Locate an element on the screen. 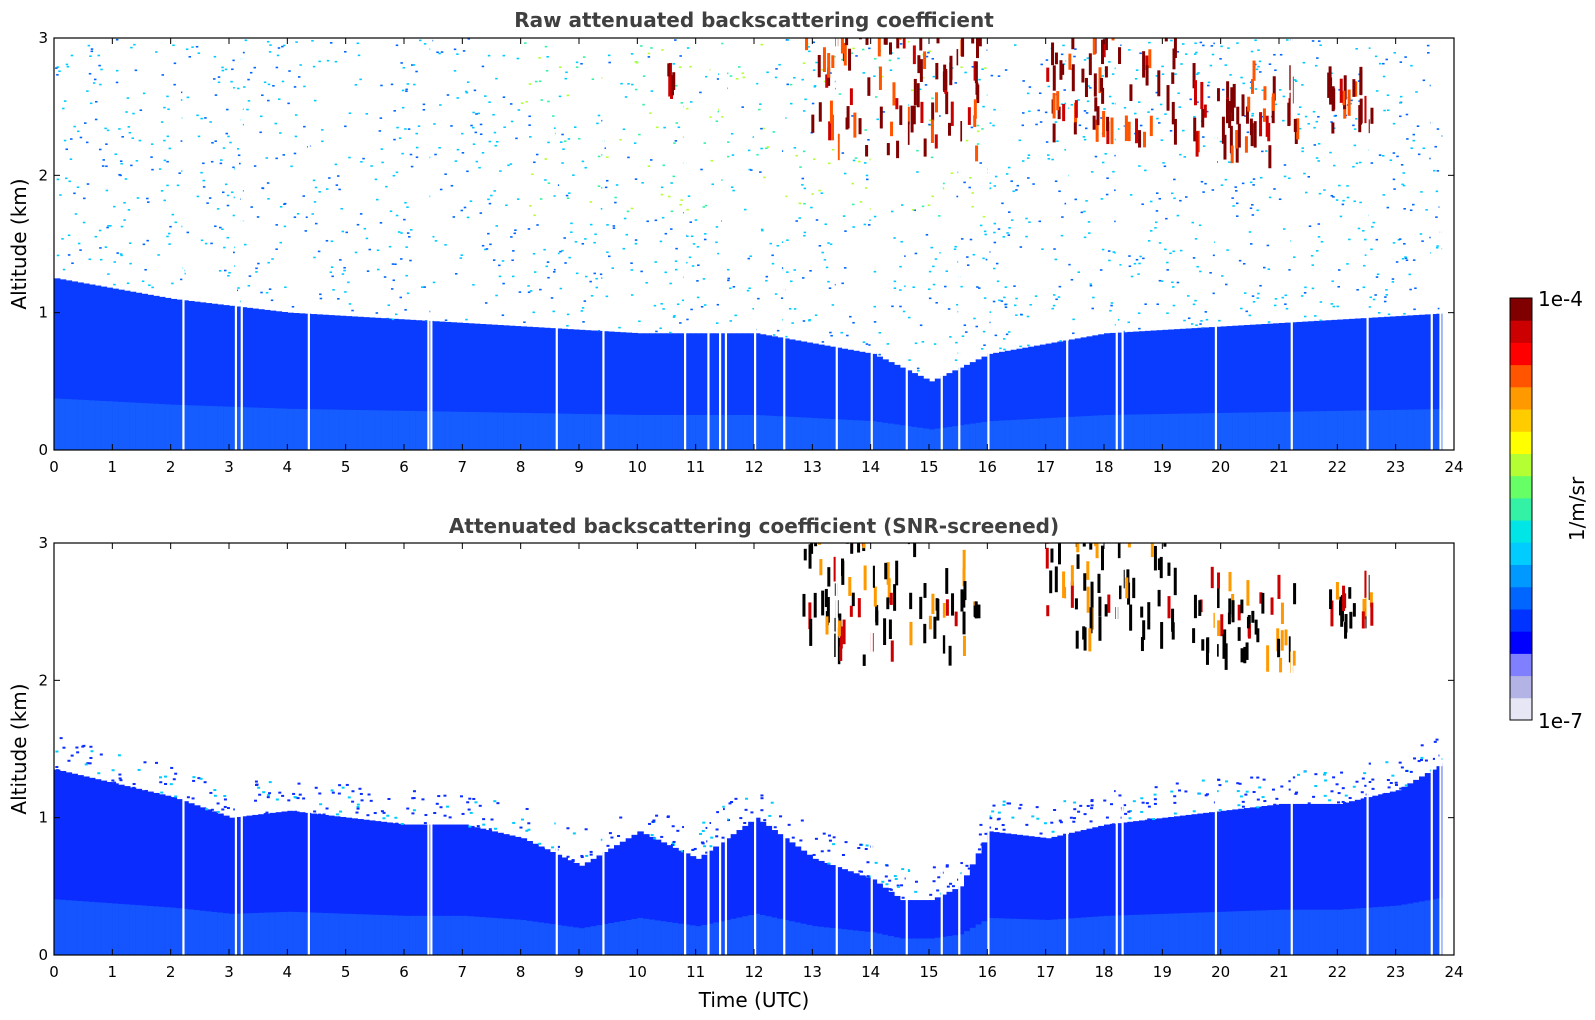  x-tick-label: 24 is located at coordinates (1453, 972).